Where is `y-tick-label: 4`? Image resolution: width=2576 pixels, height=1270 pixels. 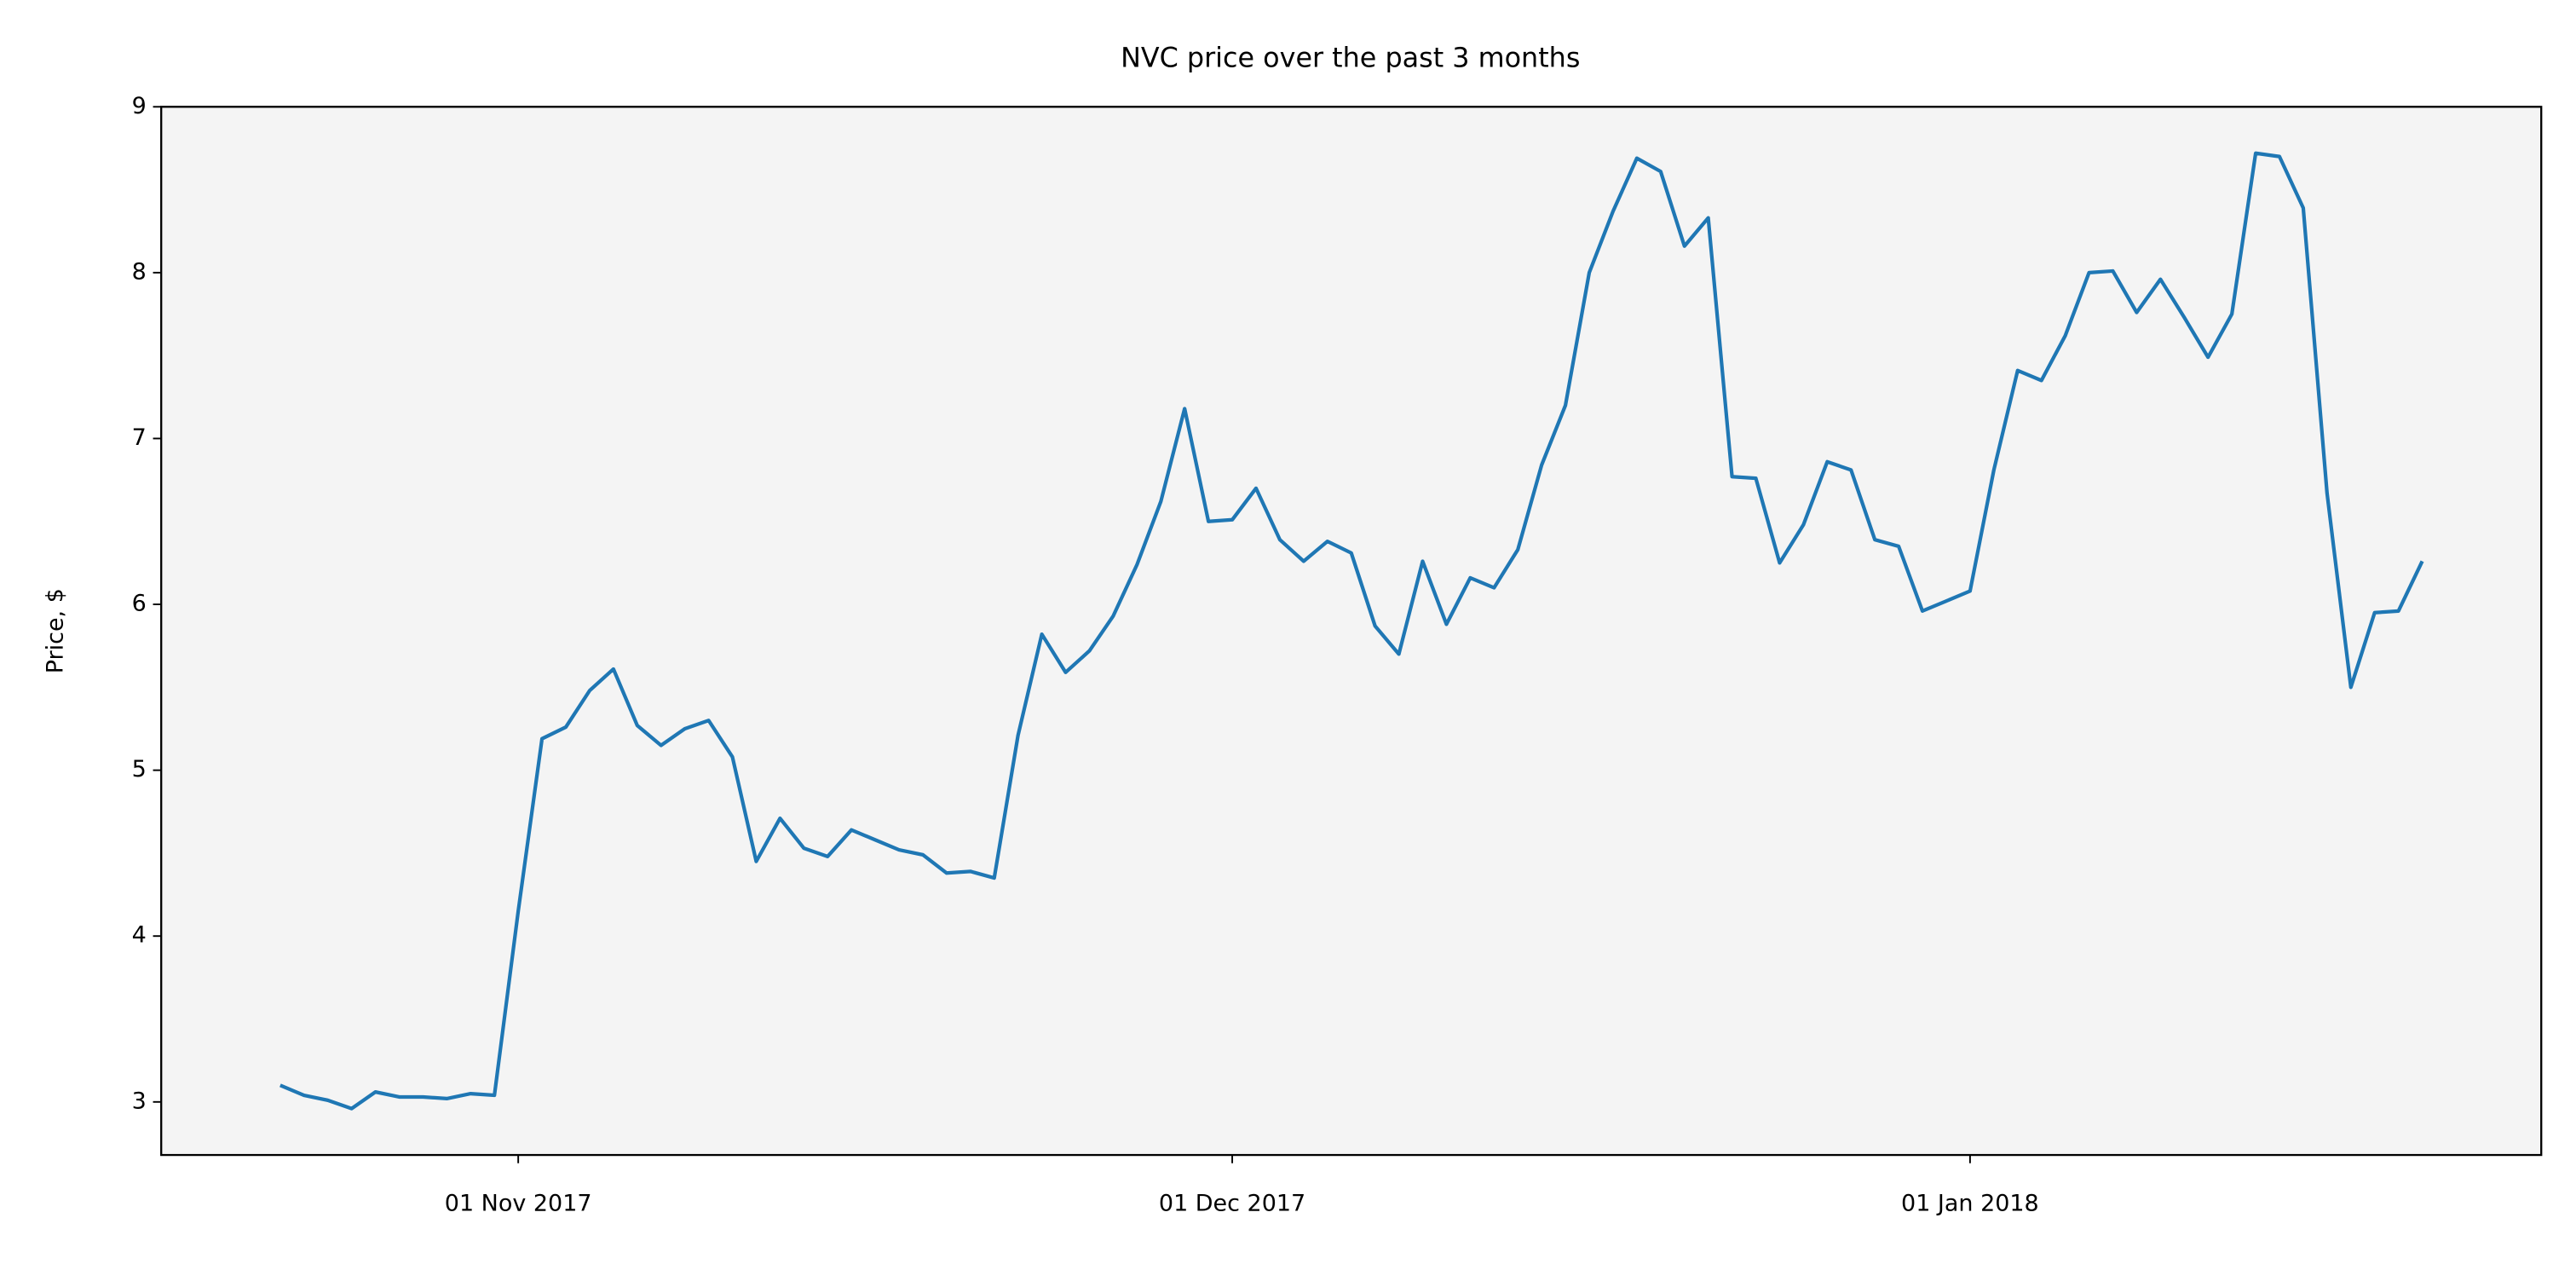
y-tick-label: 4 is located at coordinates (139, 935).